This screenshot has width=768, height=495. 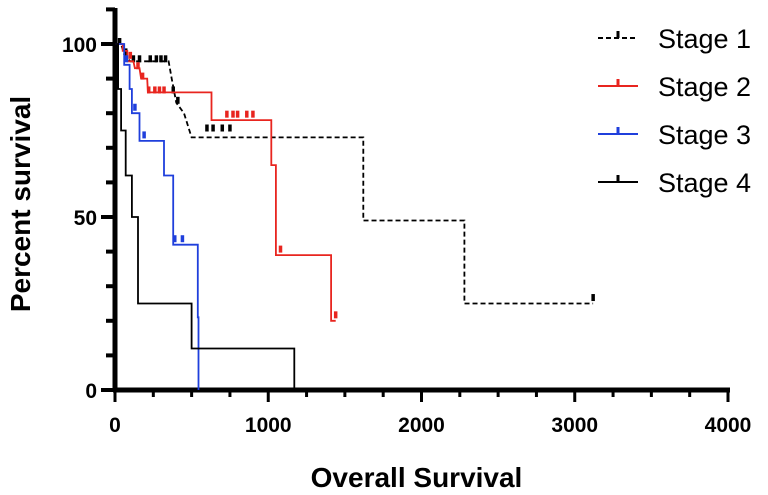 I want to click on x-tick-label: 4000, so click(x=728, y=425).